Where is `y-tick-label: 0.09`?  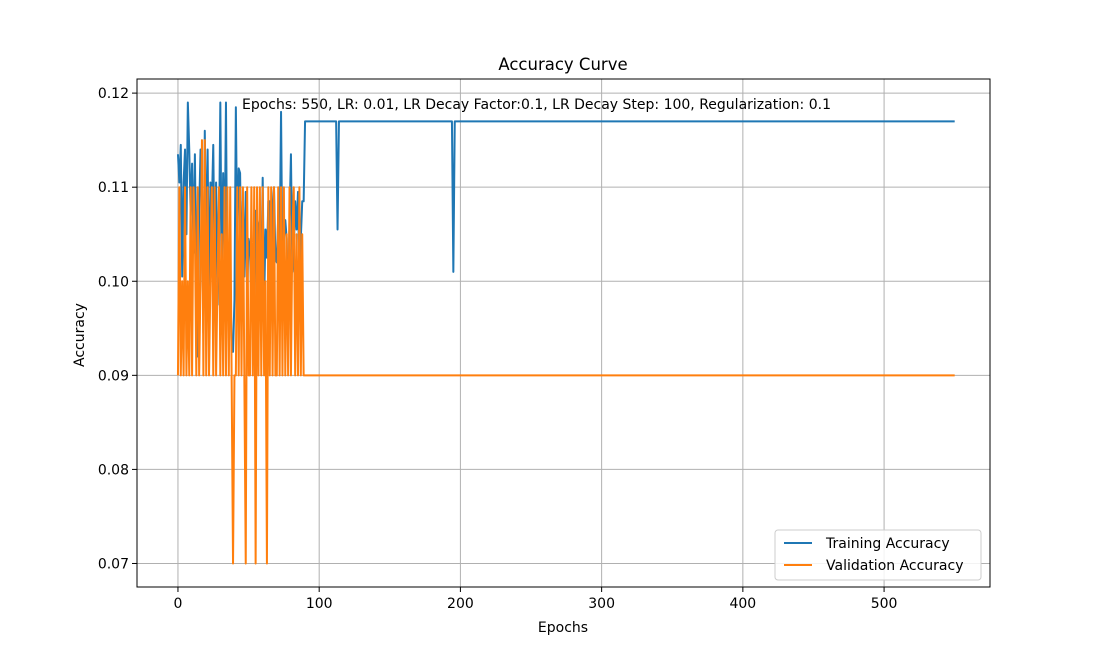 y-tick-label: 0.09 is located at coordinates (113, 376).